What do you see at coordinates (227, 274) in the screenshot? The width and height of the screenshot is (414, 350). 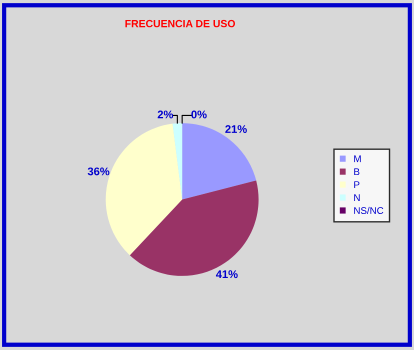 I see `data-label: 41%` at bounding box center [227, 274].